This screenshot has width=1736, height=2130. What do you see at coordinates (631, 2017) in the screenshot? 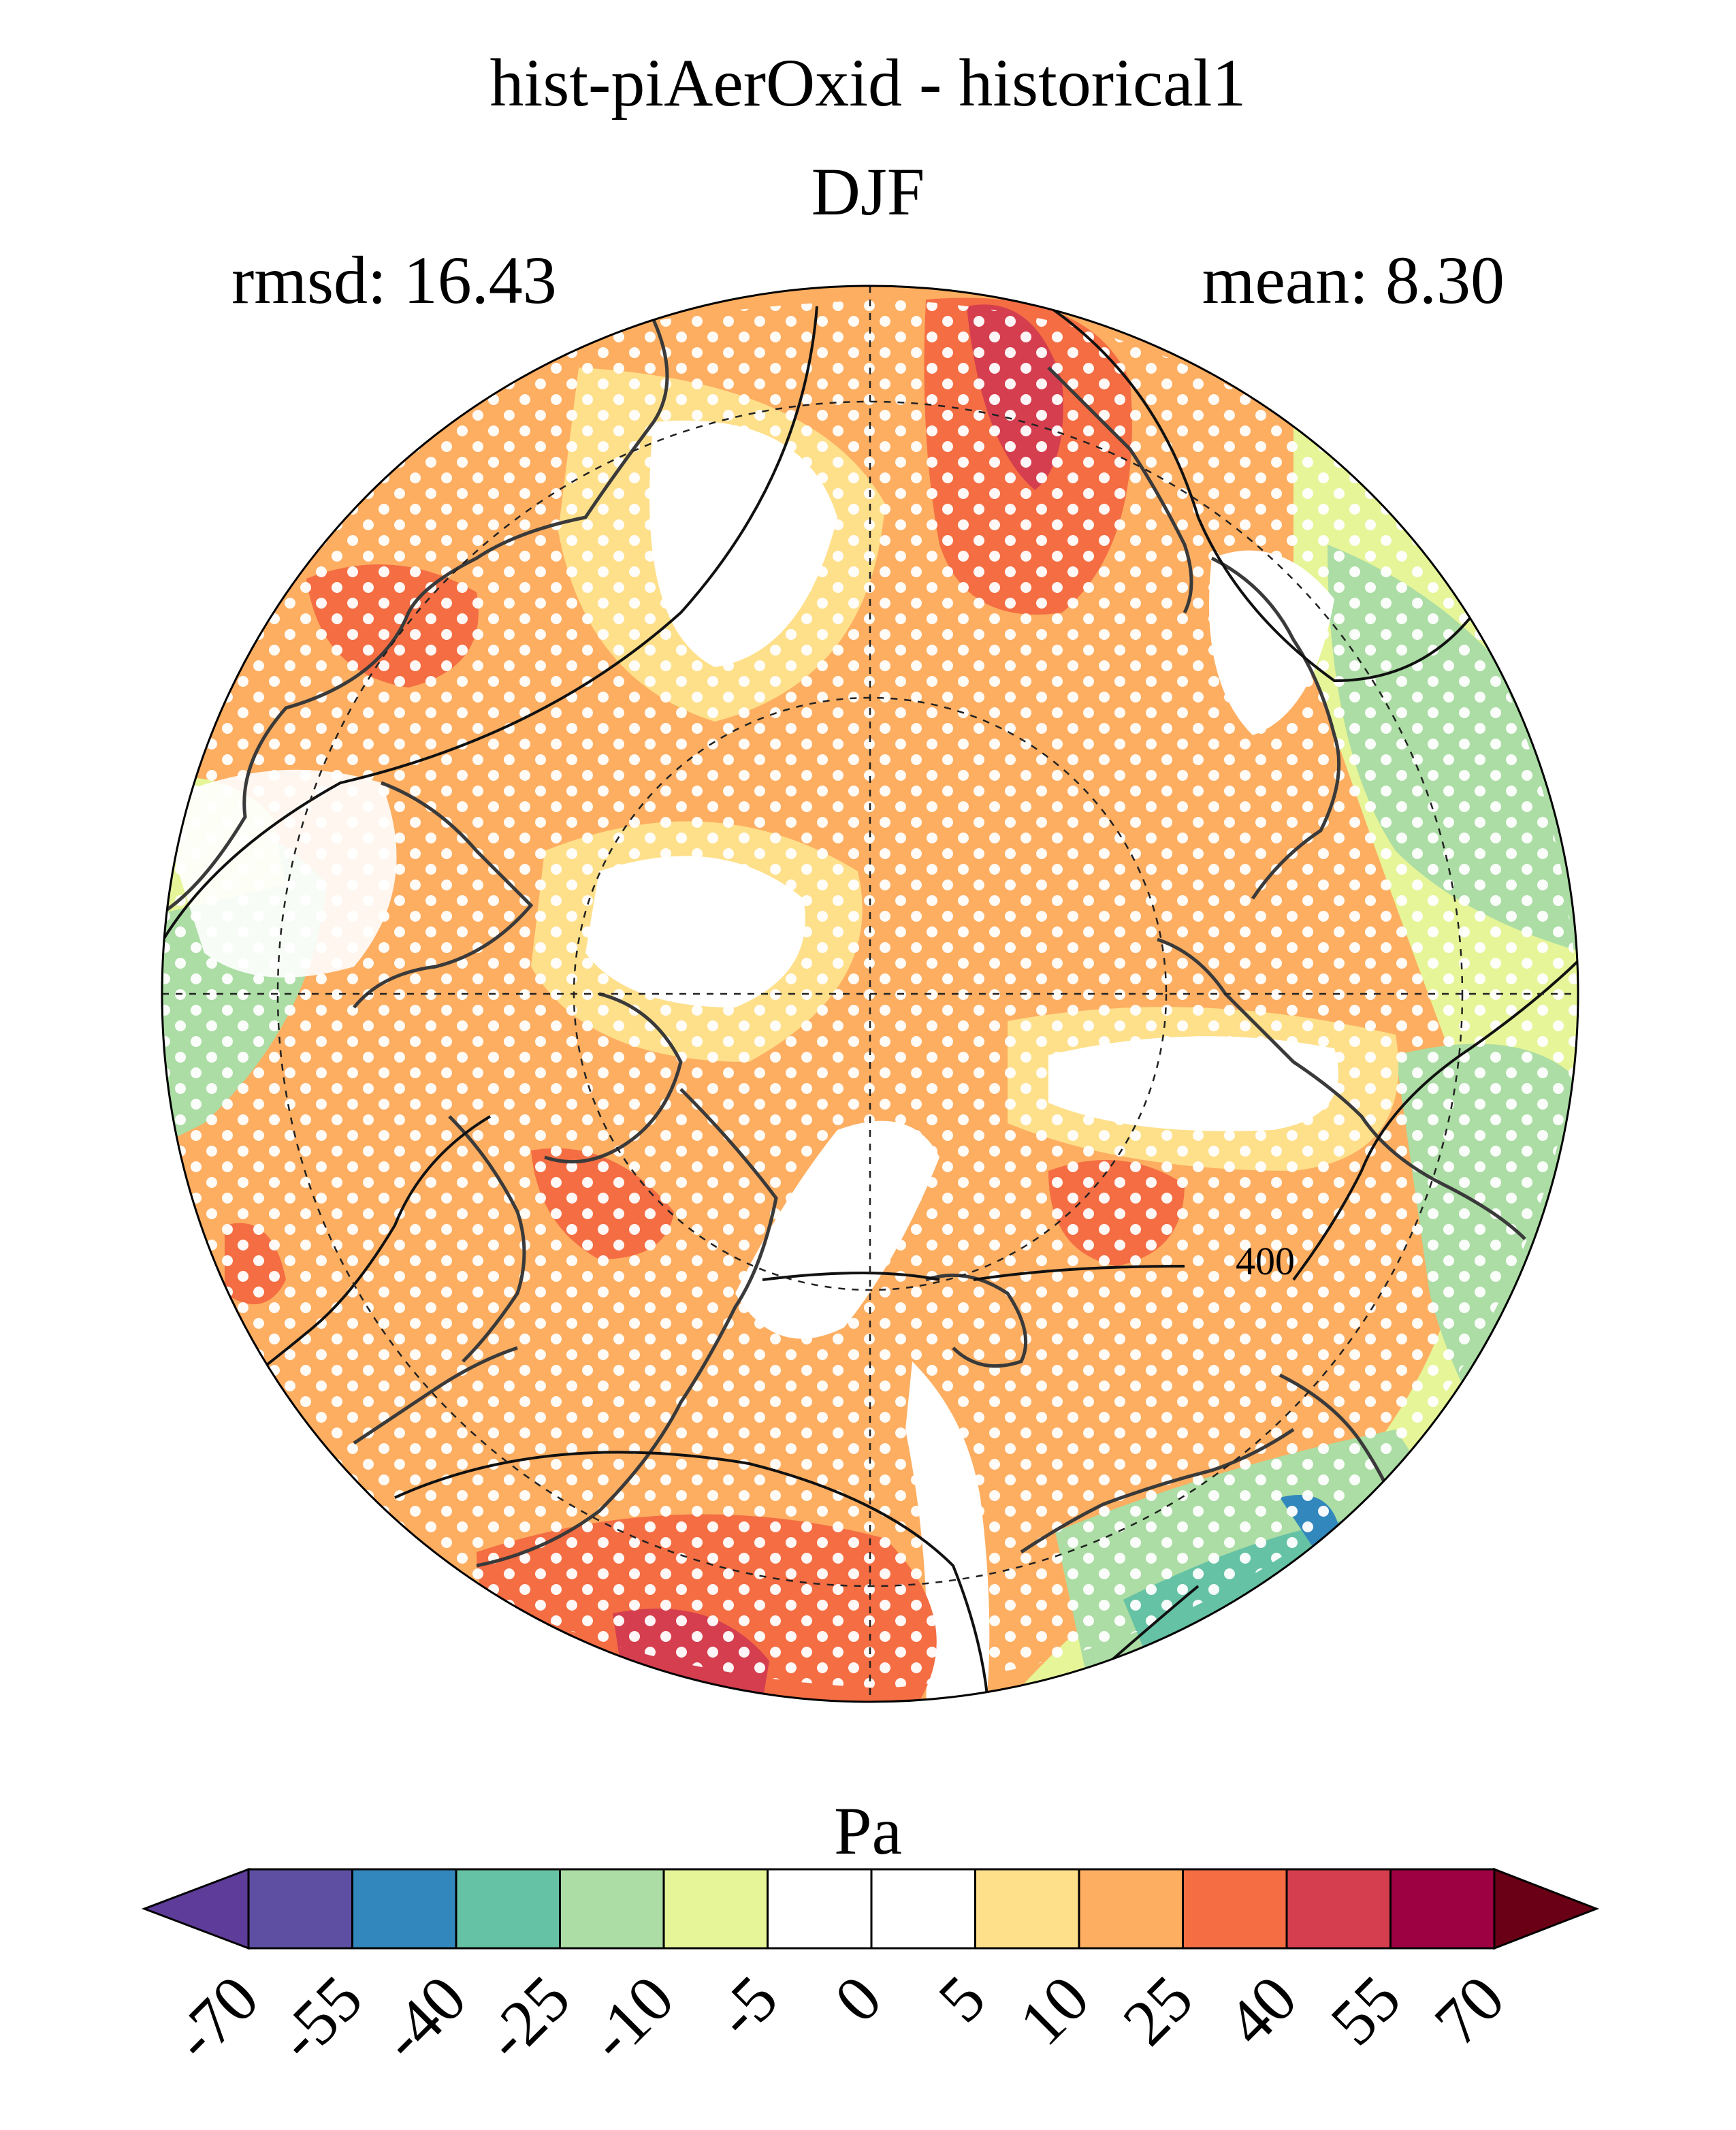
I see `colorbar-tick-label: -10` at bounding box center [631, 2017].